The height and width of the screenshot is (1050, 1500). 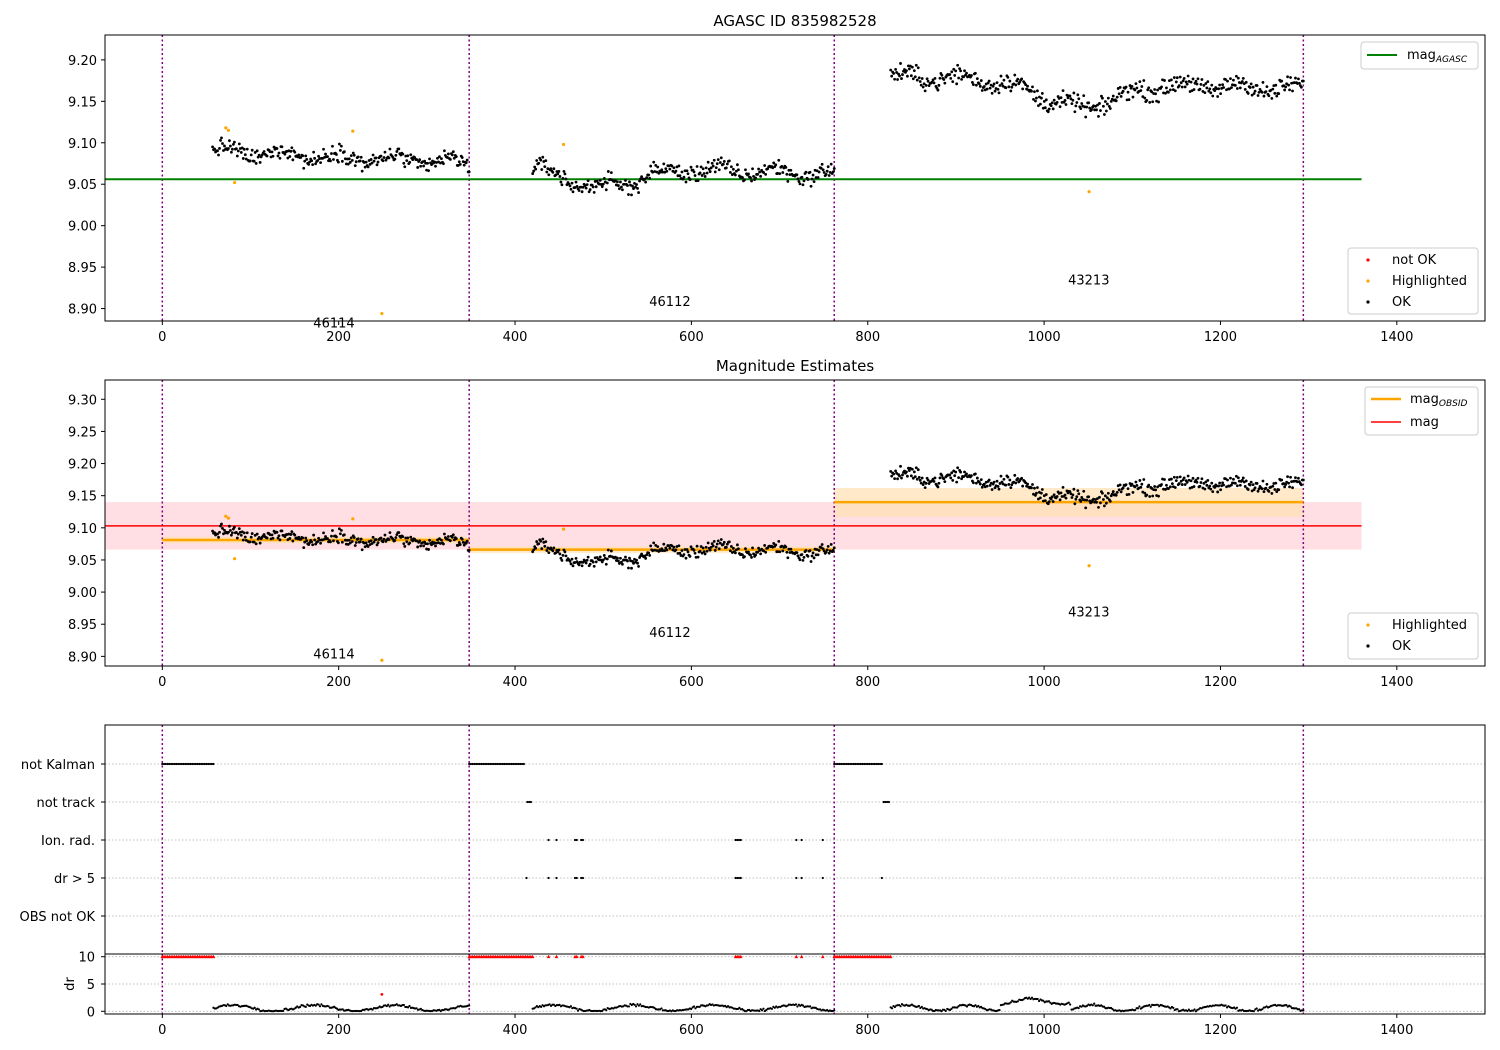 I want to click on dr-clipped-marker, so click(x=801, y=956).